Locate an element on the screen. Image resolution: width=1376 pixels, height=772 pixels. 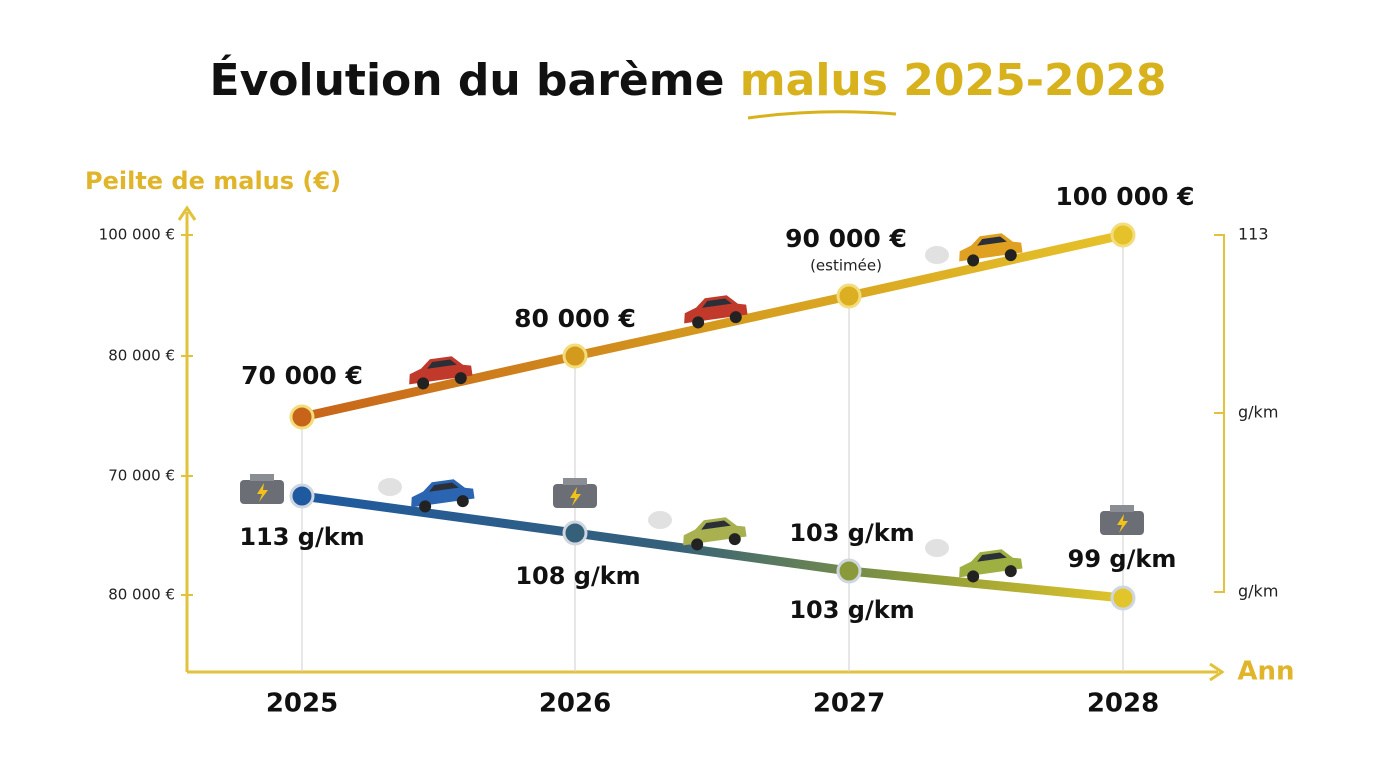
x-tick-label: 2028 is located at coordinates (1123, 704).